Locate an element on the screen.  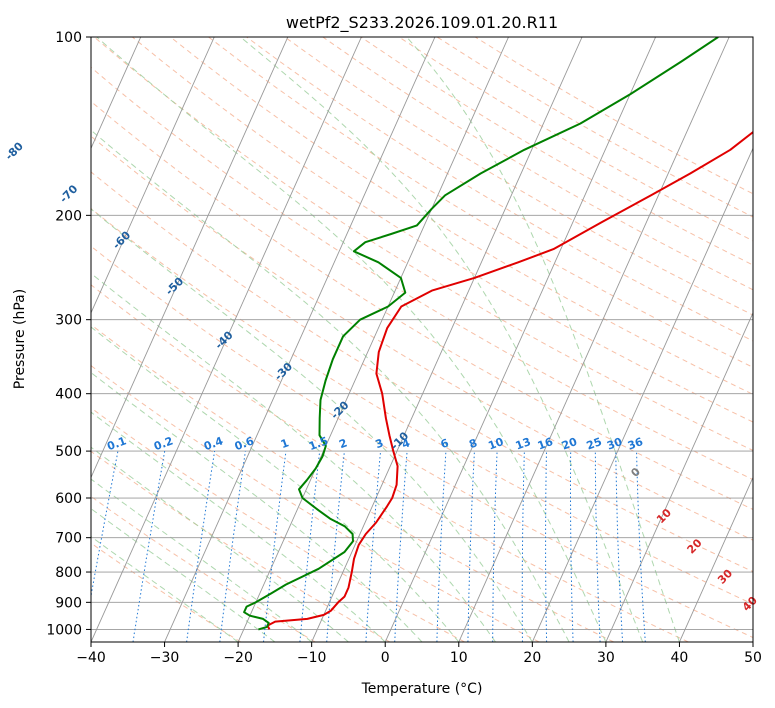
mixing-ratio-label: 1 is located at coordinates (285, 443).